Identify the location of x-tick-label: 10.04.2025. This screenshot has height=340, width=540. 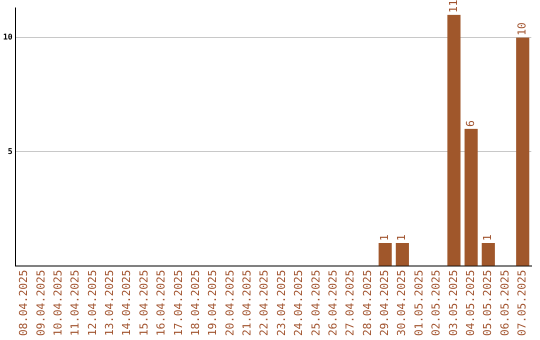
(57, 303).